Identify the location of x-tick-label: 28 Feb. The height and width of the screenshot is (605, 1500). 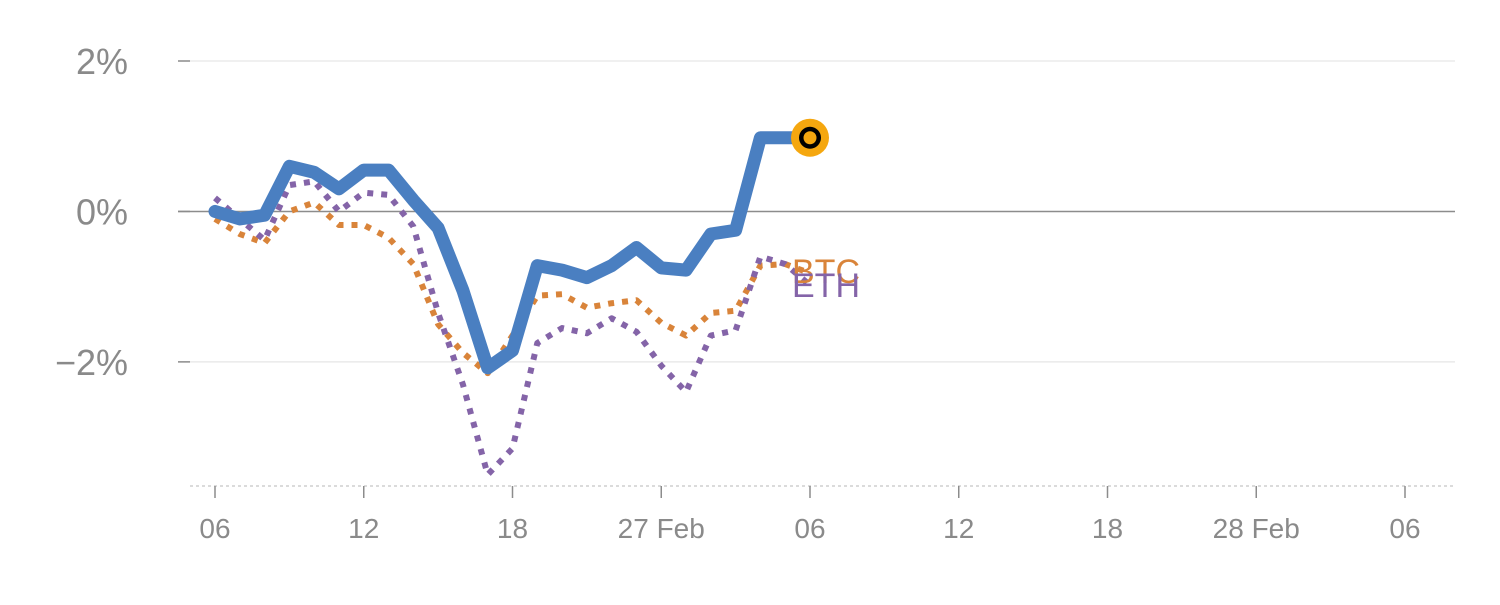
(1256, 528).